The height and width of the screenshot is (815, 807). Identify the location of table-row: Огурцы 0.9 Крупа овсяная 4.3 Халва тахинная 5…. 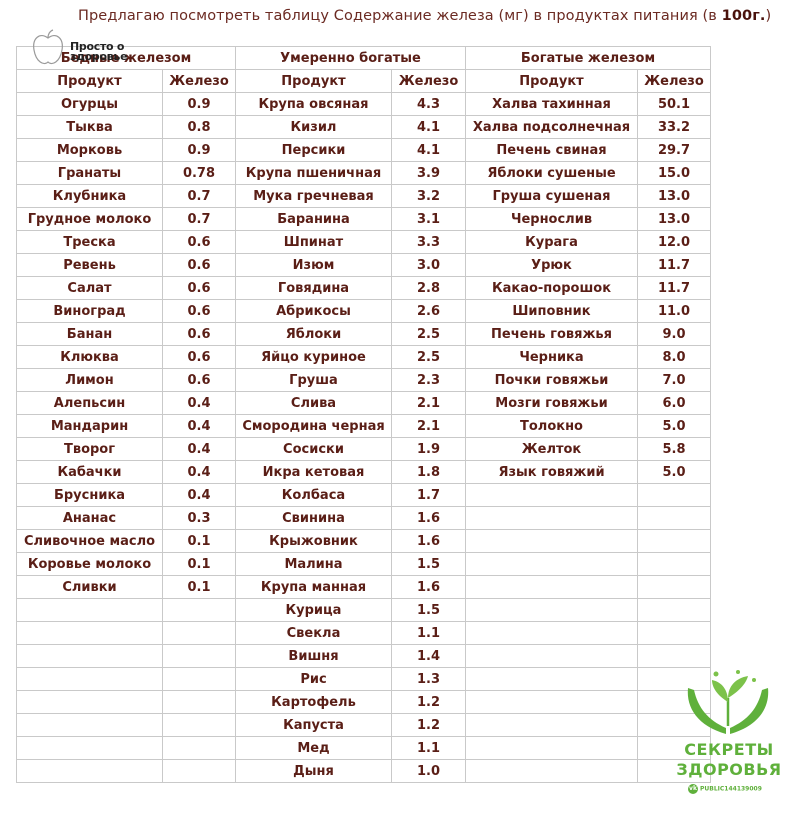
(363, 104).